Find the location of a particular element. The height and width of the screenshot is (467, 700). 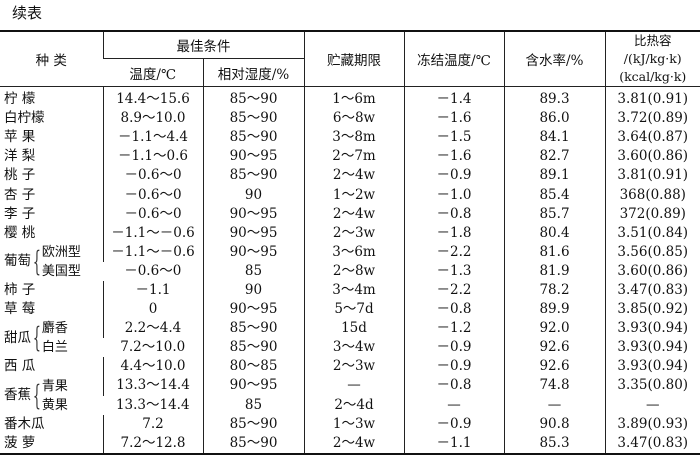

cell-storage-period: 3～8m is located at coordinates (353, 138).